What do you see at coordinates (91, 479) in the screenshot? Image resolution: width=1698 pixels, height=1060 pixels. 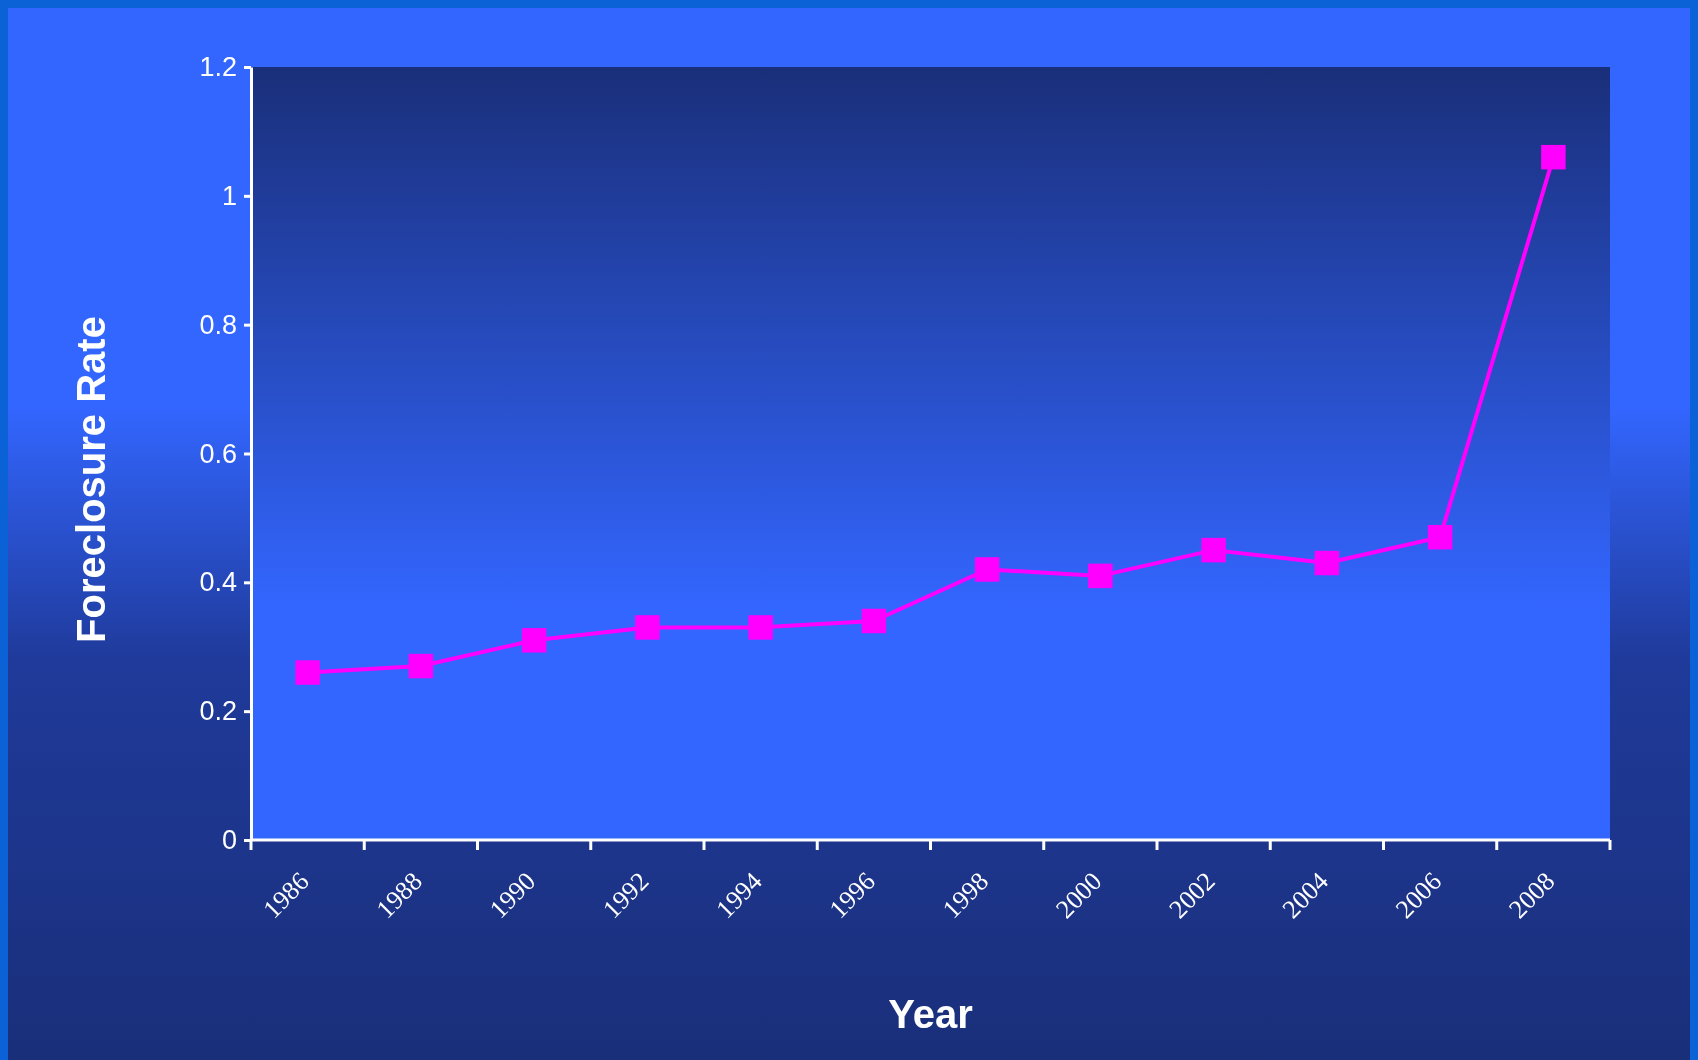 I see `y-axis-title: Foreclosure Rate` at bounding box center [91, 479].